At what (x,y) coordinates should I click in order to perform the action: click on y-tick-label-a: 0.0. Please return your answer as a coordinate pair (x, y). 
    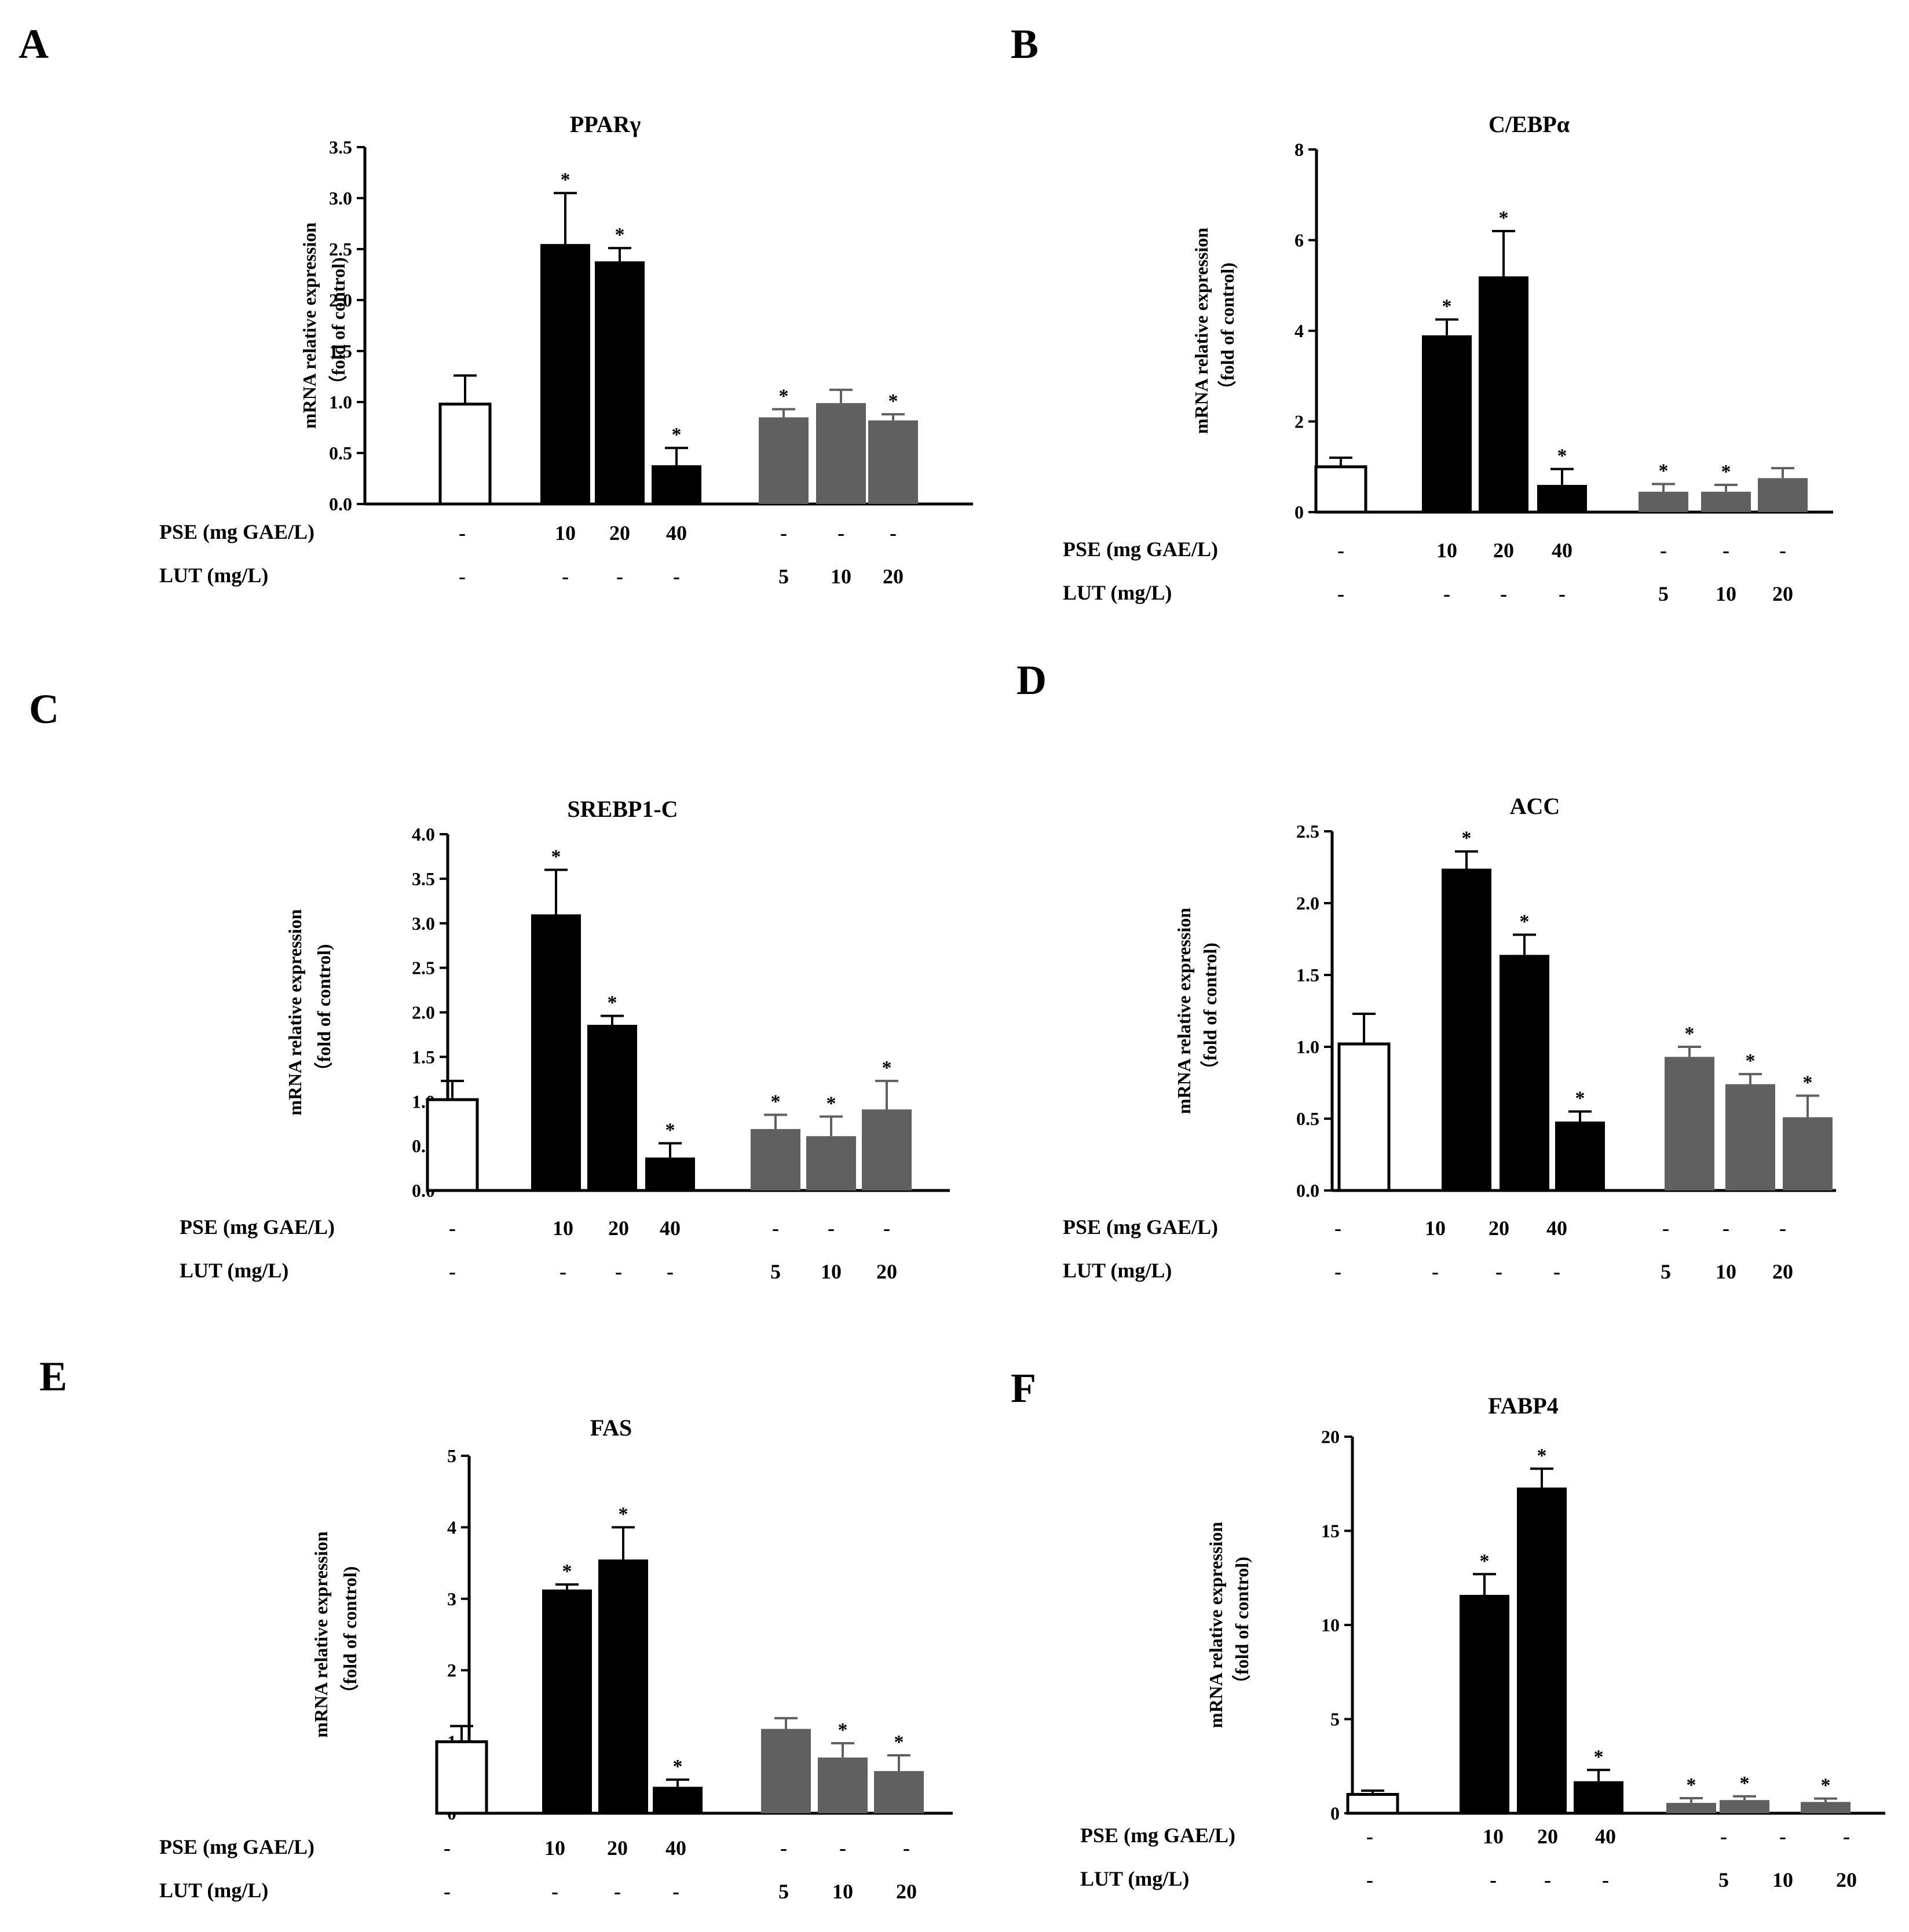
    Looking at the image, I should click on (340, 504).